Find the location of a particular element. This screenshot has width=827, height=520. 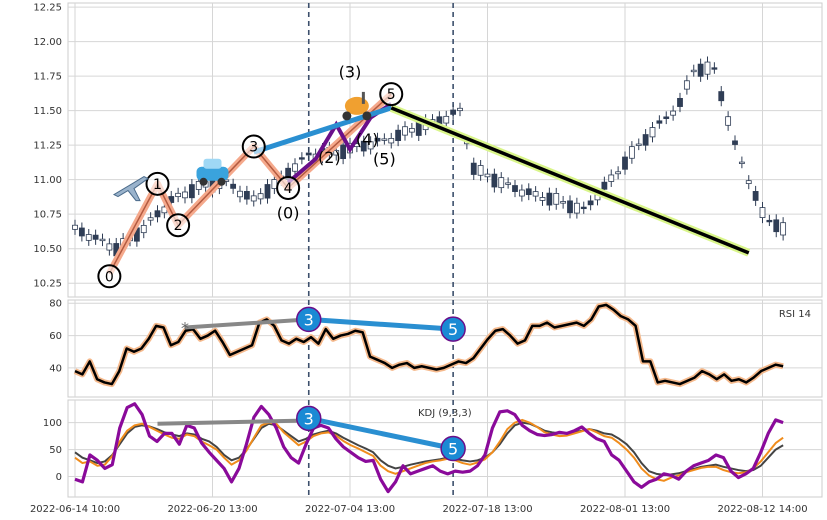

star-marker: * is located at coordinates (185, 327).